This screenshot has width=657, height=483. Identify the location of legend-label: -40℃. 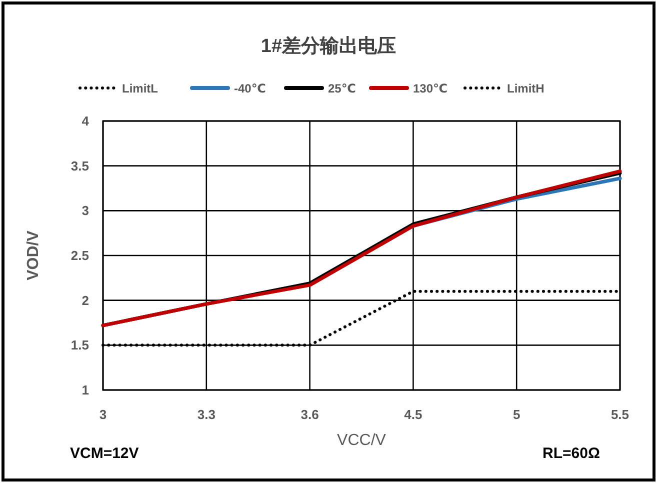
(250, 89).